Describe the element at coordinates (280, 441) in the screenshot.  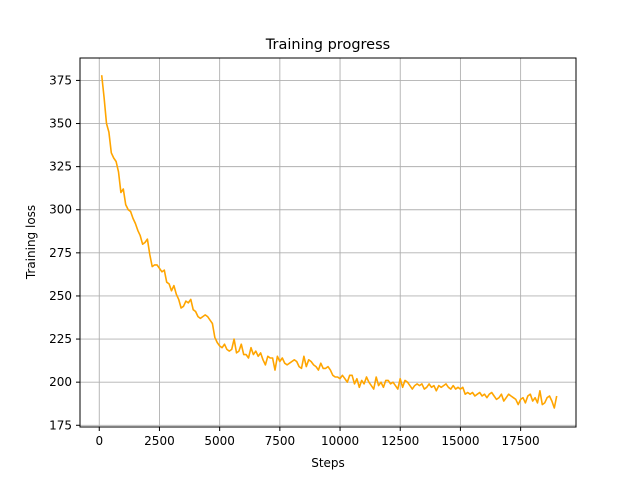
I see `x-tick-label: 7500` at that location.